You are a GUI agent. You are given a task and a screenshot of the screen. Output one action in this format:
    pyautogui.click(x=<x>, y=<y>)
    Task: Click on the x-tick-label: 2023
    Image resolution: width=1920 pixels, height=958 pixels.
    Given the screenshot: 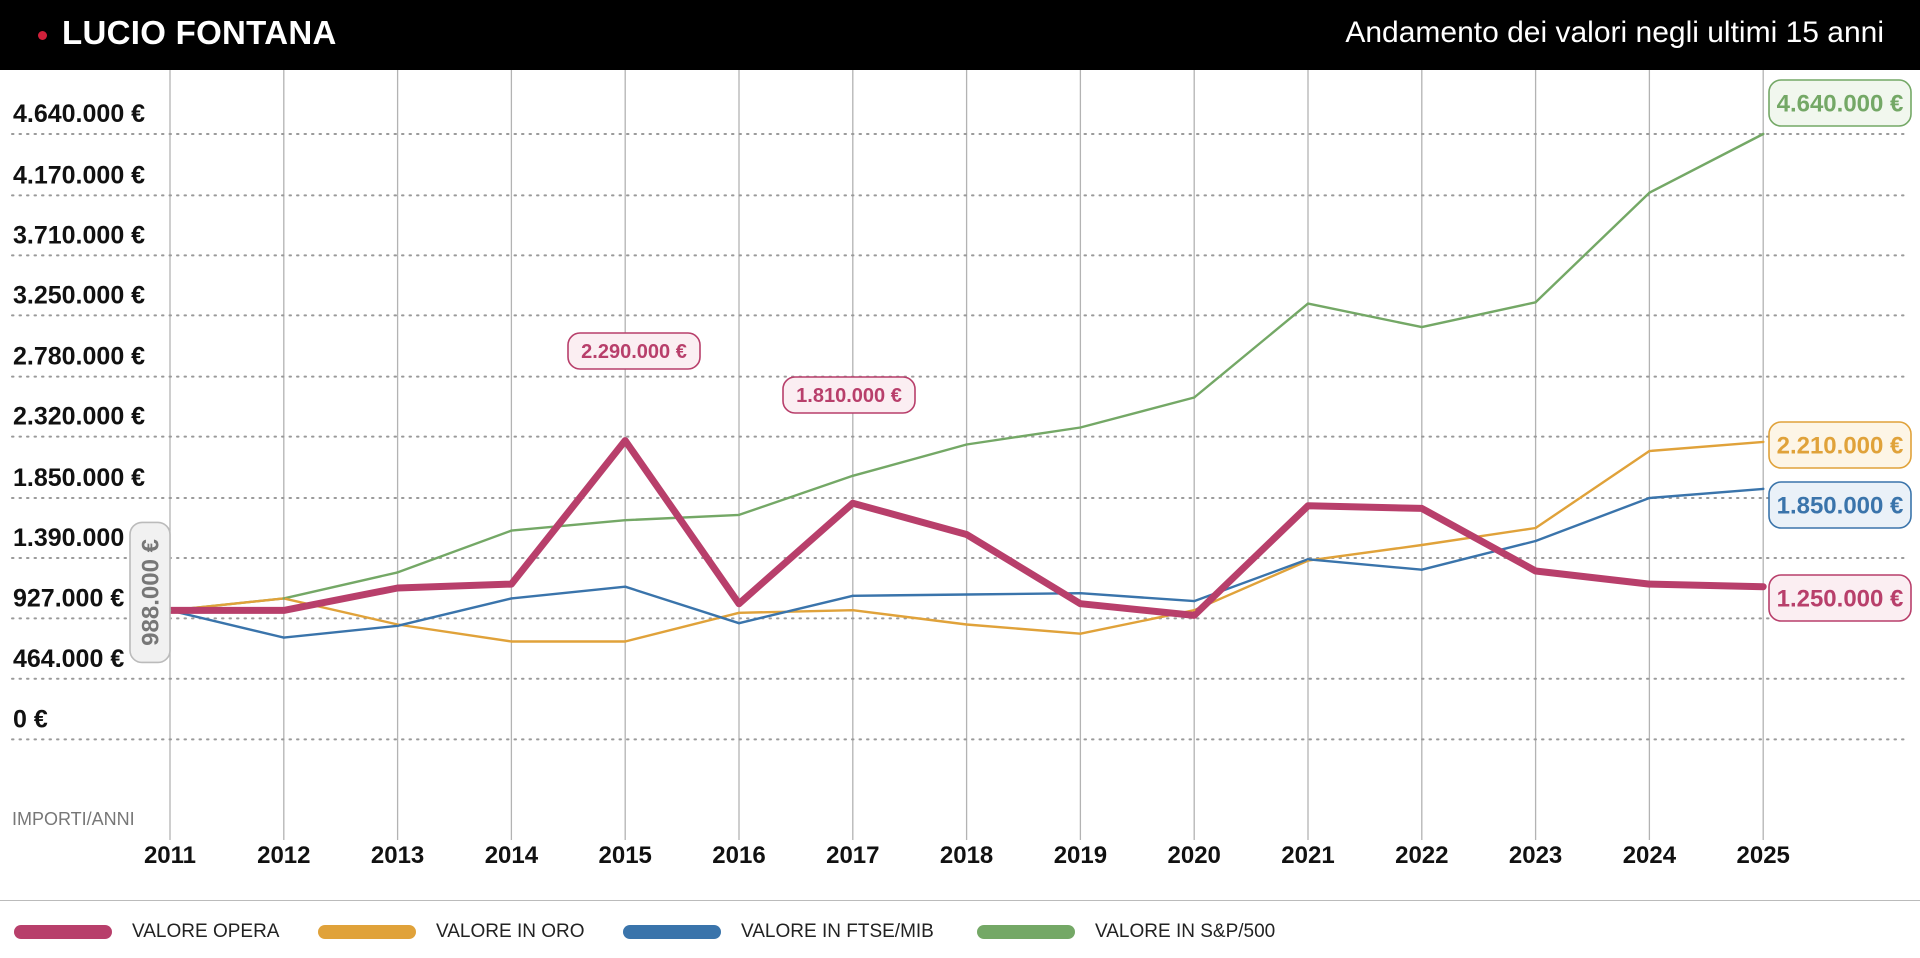 What is the action you would take?
    pyautogui.click(x=1535, y=855)
    